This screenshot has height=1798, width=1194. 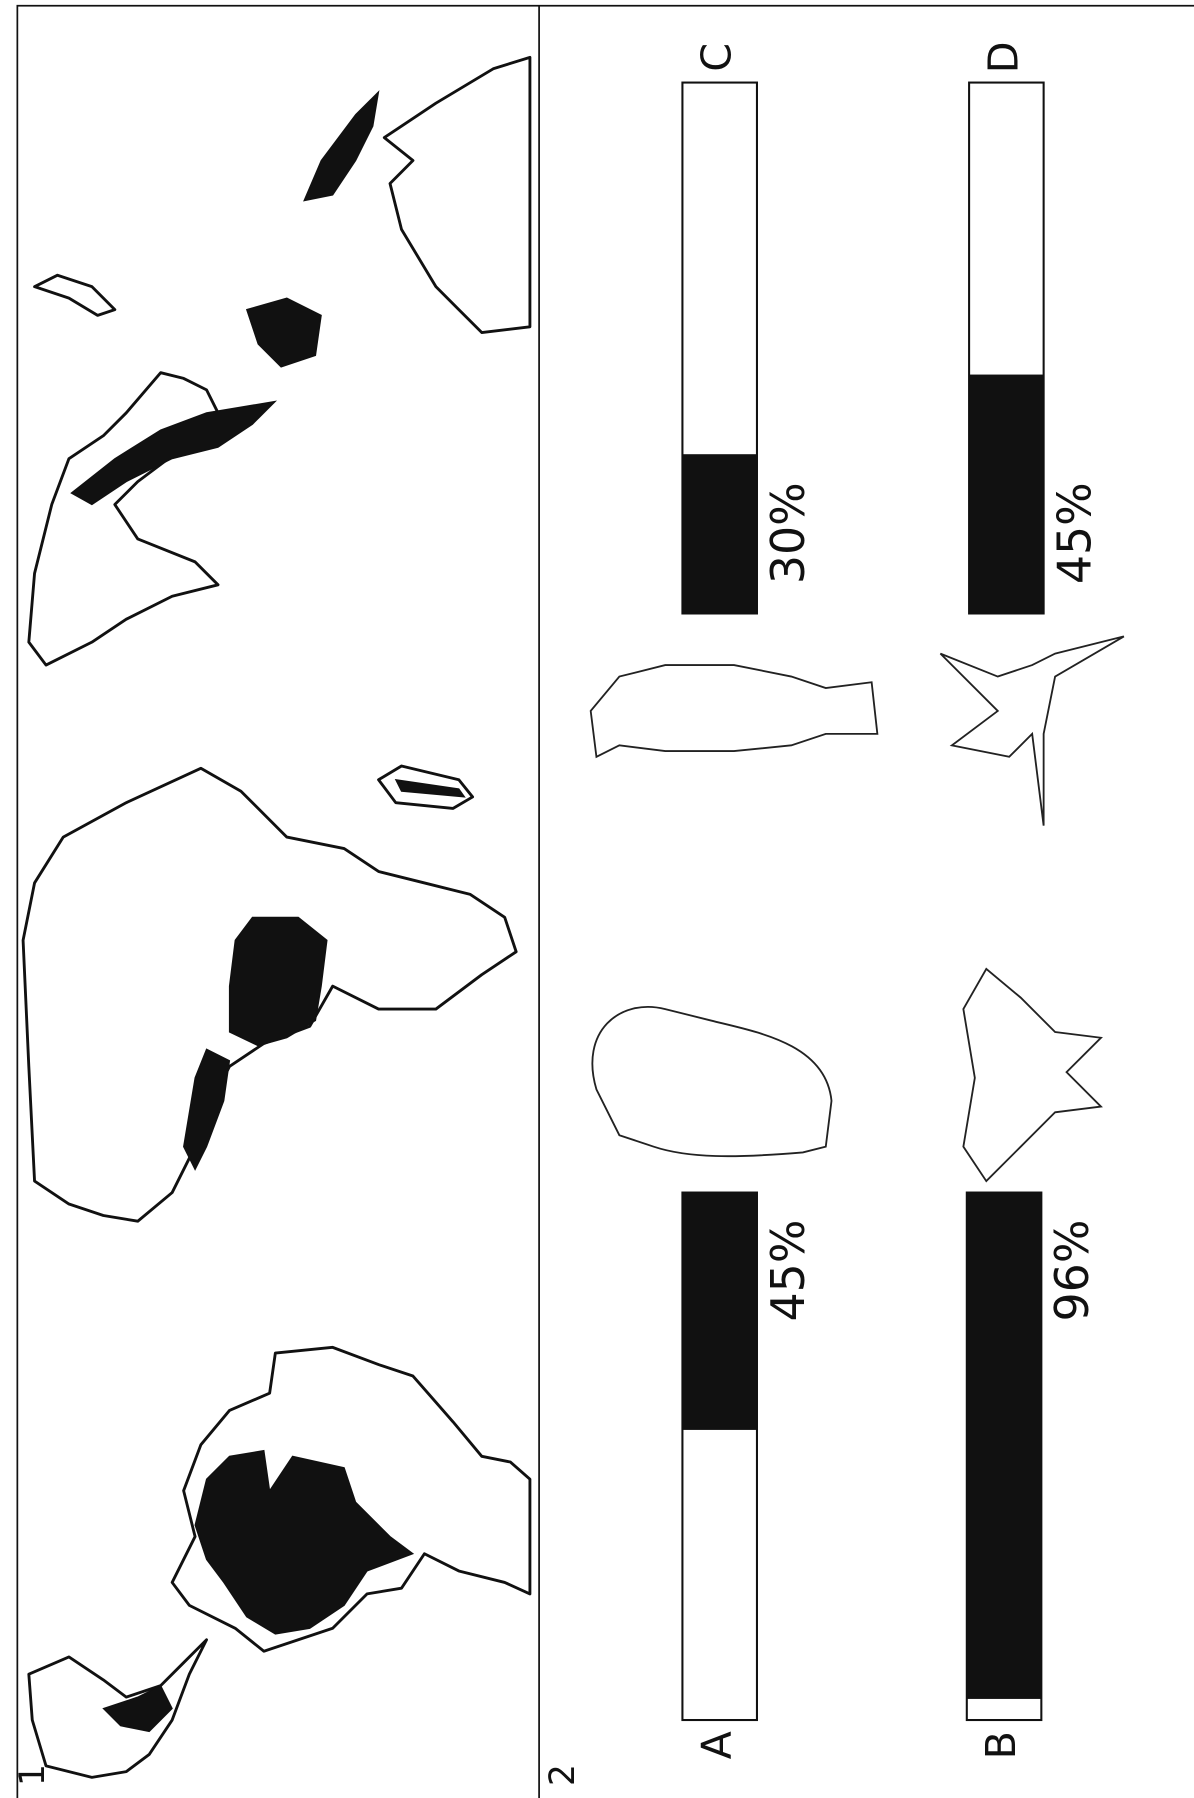 I want to click on plant-icon, so click(x=1032, y=730).